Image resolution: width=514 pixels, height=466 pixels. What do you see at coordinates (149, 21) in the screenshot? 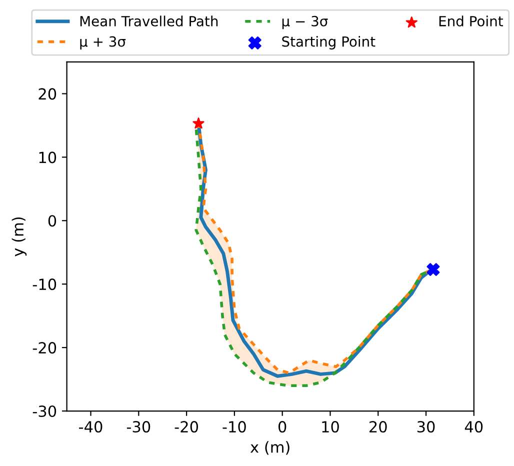
I see `legend-label: Mean Travelled Path` at bounding box center [149, 21].